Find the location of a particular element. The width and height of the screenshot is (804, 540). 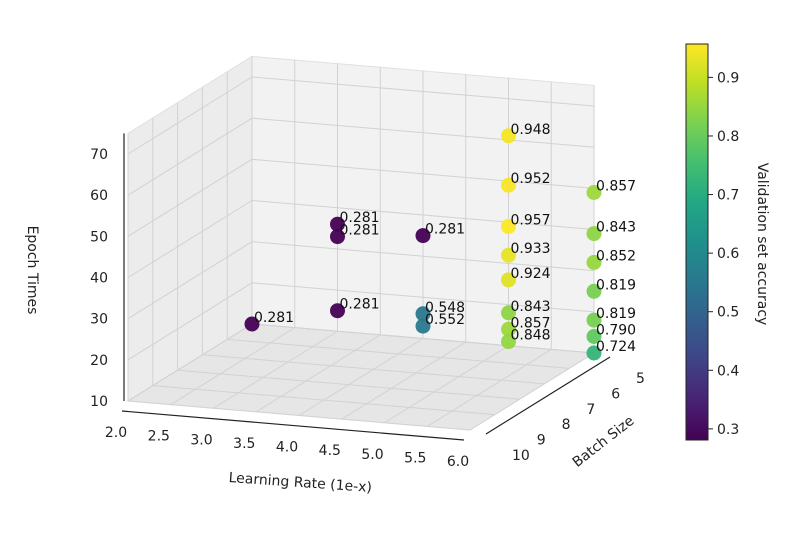

y-tick-label: 9 is located at coordinates (541, 441).